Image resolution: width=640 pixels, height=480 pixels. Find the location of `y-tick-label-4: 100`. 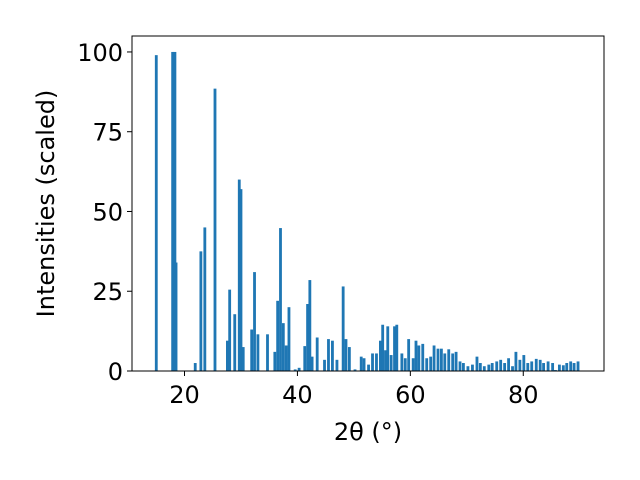

y-tick-label-4: 100 is located at coordinates (100, 53).